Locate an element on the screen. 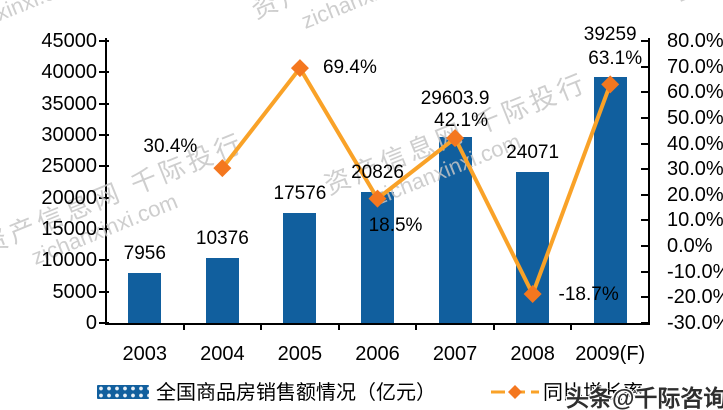 This screenshot has width=723, height=410. right-axis-tick-label: -20.0% is located at coordinates (695, 297).